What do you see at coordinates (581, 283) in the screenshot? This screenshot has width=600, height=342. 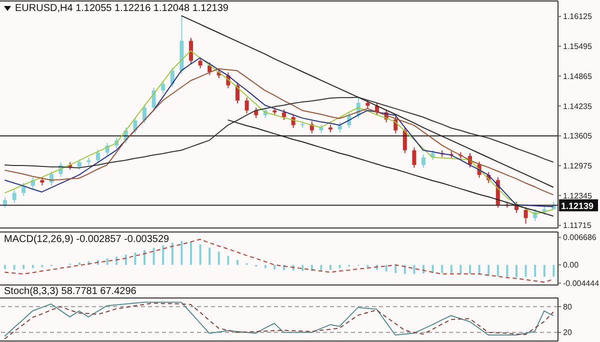 I see `y-tick-label: -0.004444` at bounding box center [581, 283].